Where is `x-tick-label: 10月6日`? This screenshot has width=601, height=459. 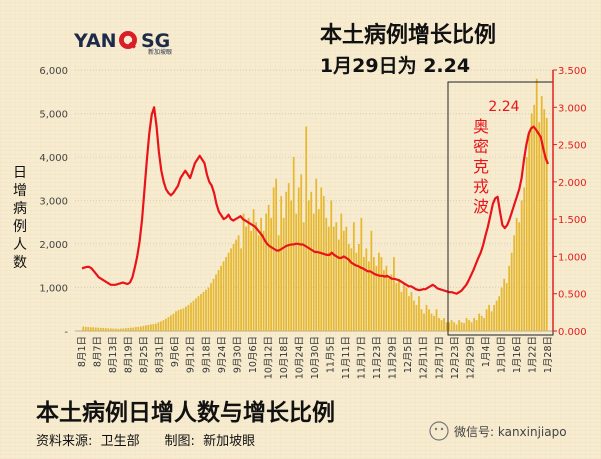
x-tick-label: 10月6日 is located at coordinates (253, 354).